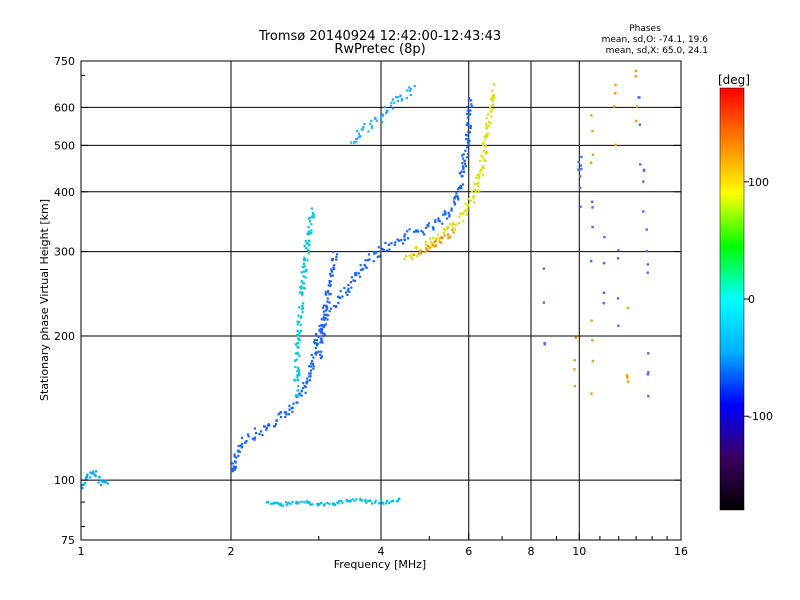  Describe the element at coordinates (231, 551) in the screenshot. I see `x-tick-label: 2` at that location.